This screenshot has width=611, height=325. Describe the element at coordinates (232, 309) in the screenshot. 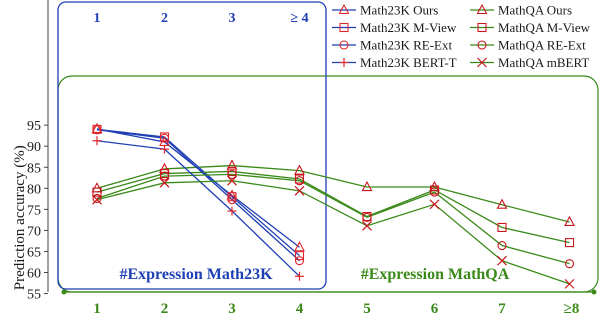

I see `mathqa-x-tick-label: 3` at that location.